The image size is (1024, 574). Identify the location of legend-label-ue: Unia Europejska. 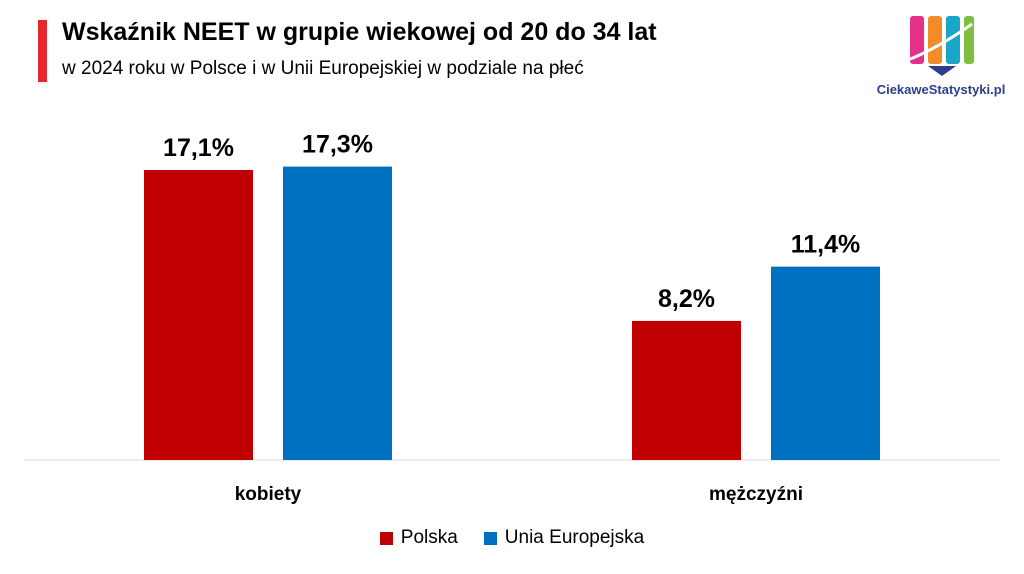
(574, 537).